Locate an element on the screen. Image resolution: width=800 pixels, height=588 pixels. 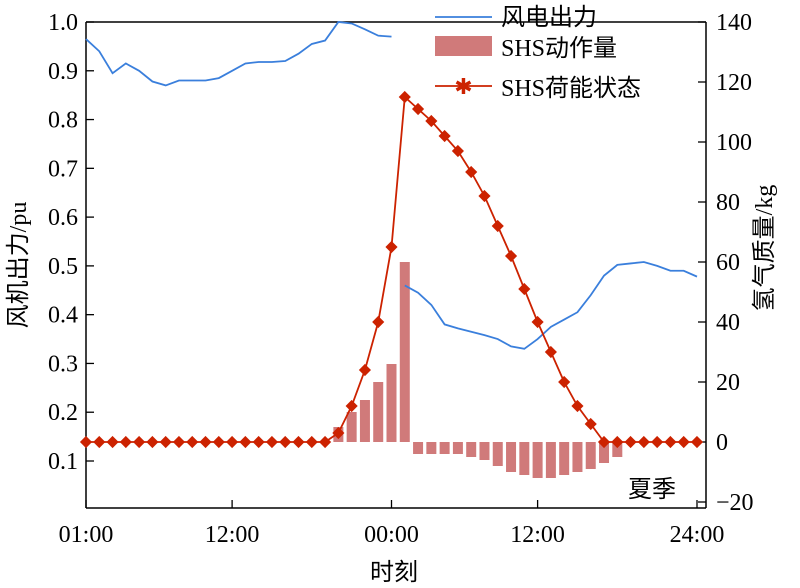
left-tick-label: 0.7 is located at coordinates (63, 169).